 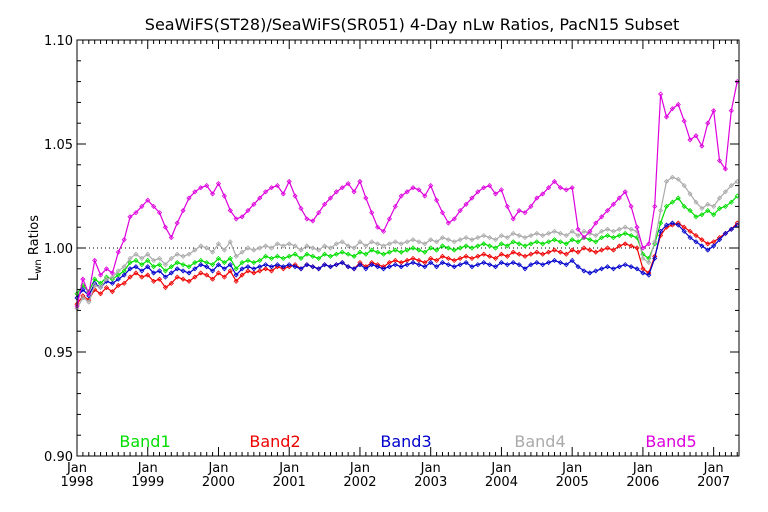 I want to click on legend: Band1 Band2 Band3 Band4 Band5, so click(x=407, y=441).